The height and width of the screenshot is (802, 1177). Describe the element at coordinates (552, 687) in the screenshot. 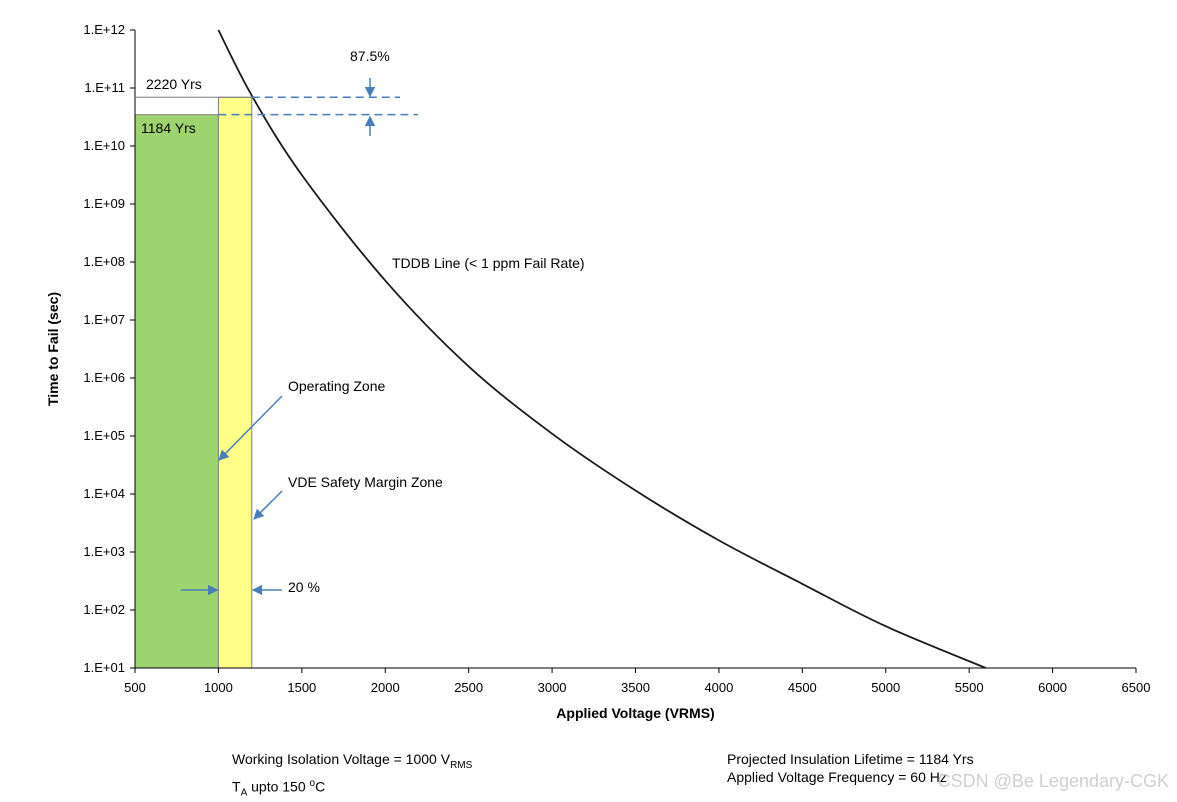

I see `x-tick-label: 3000` at that location.